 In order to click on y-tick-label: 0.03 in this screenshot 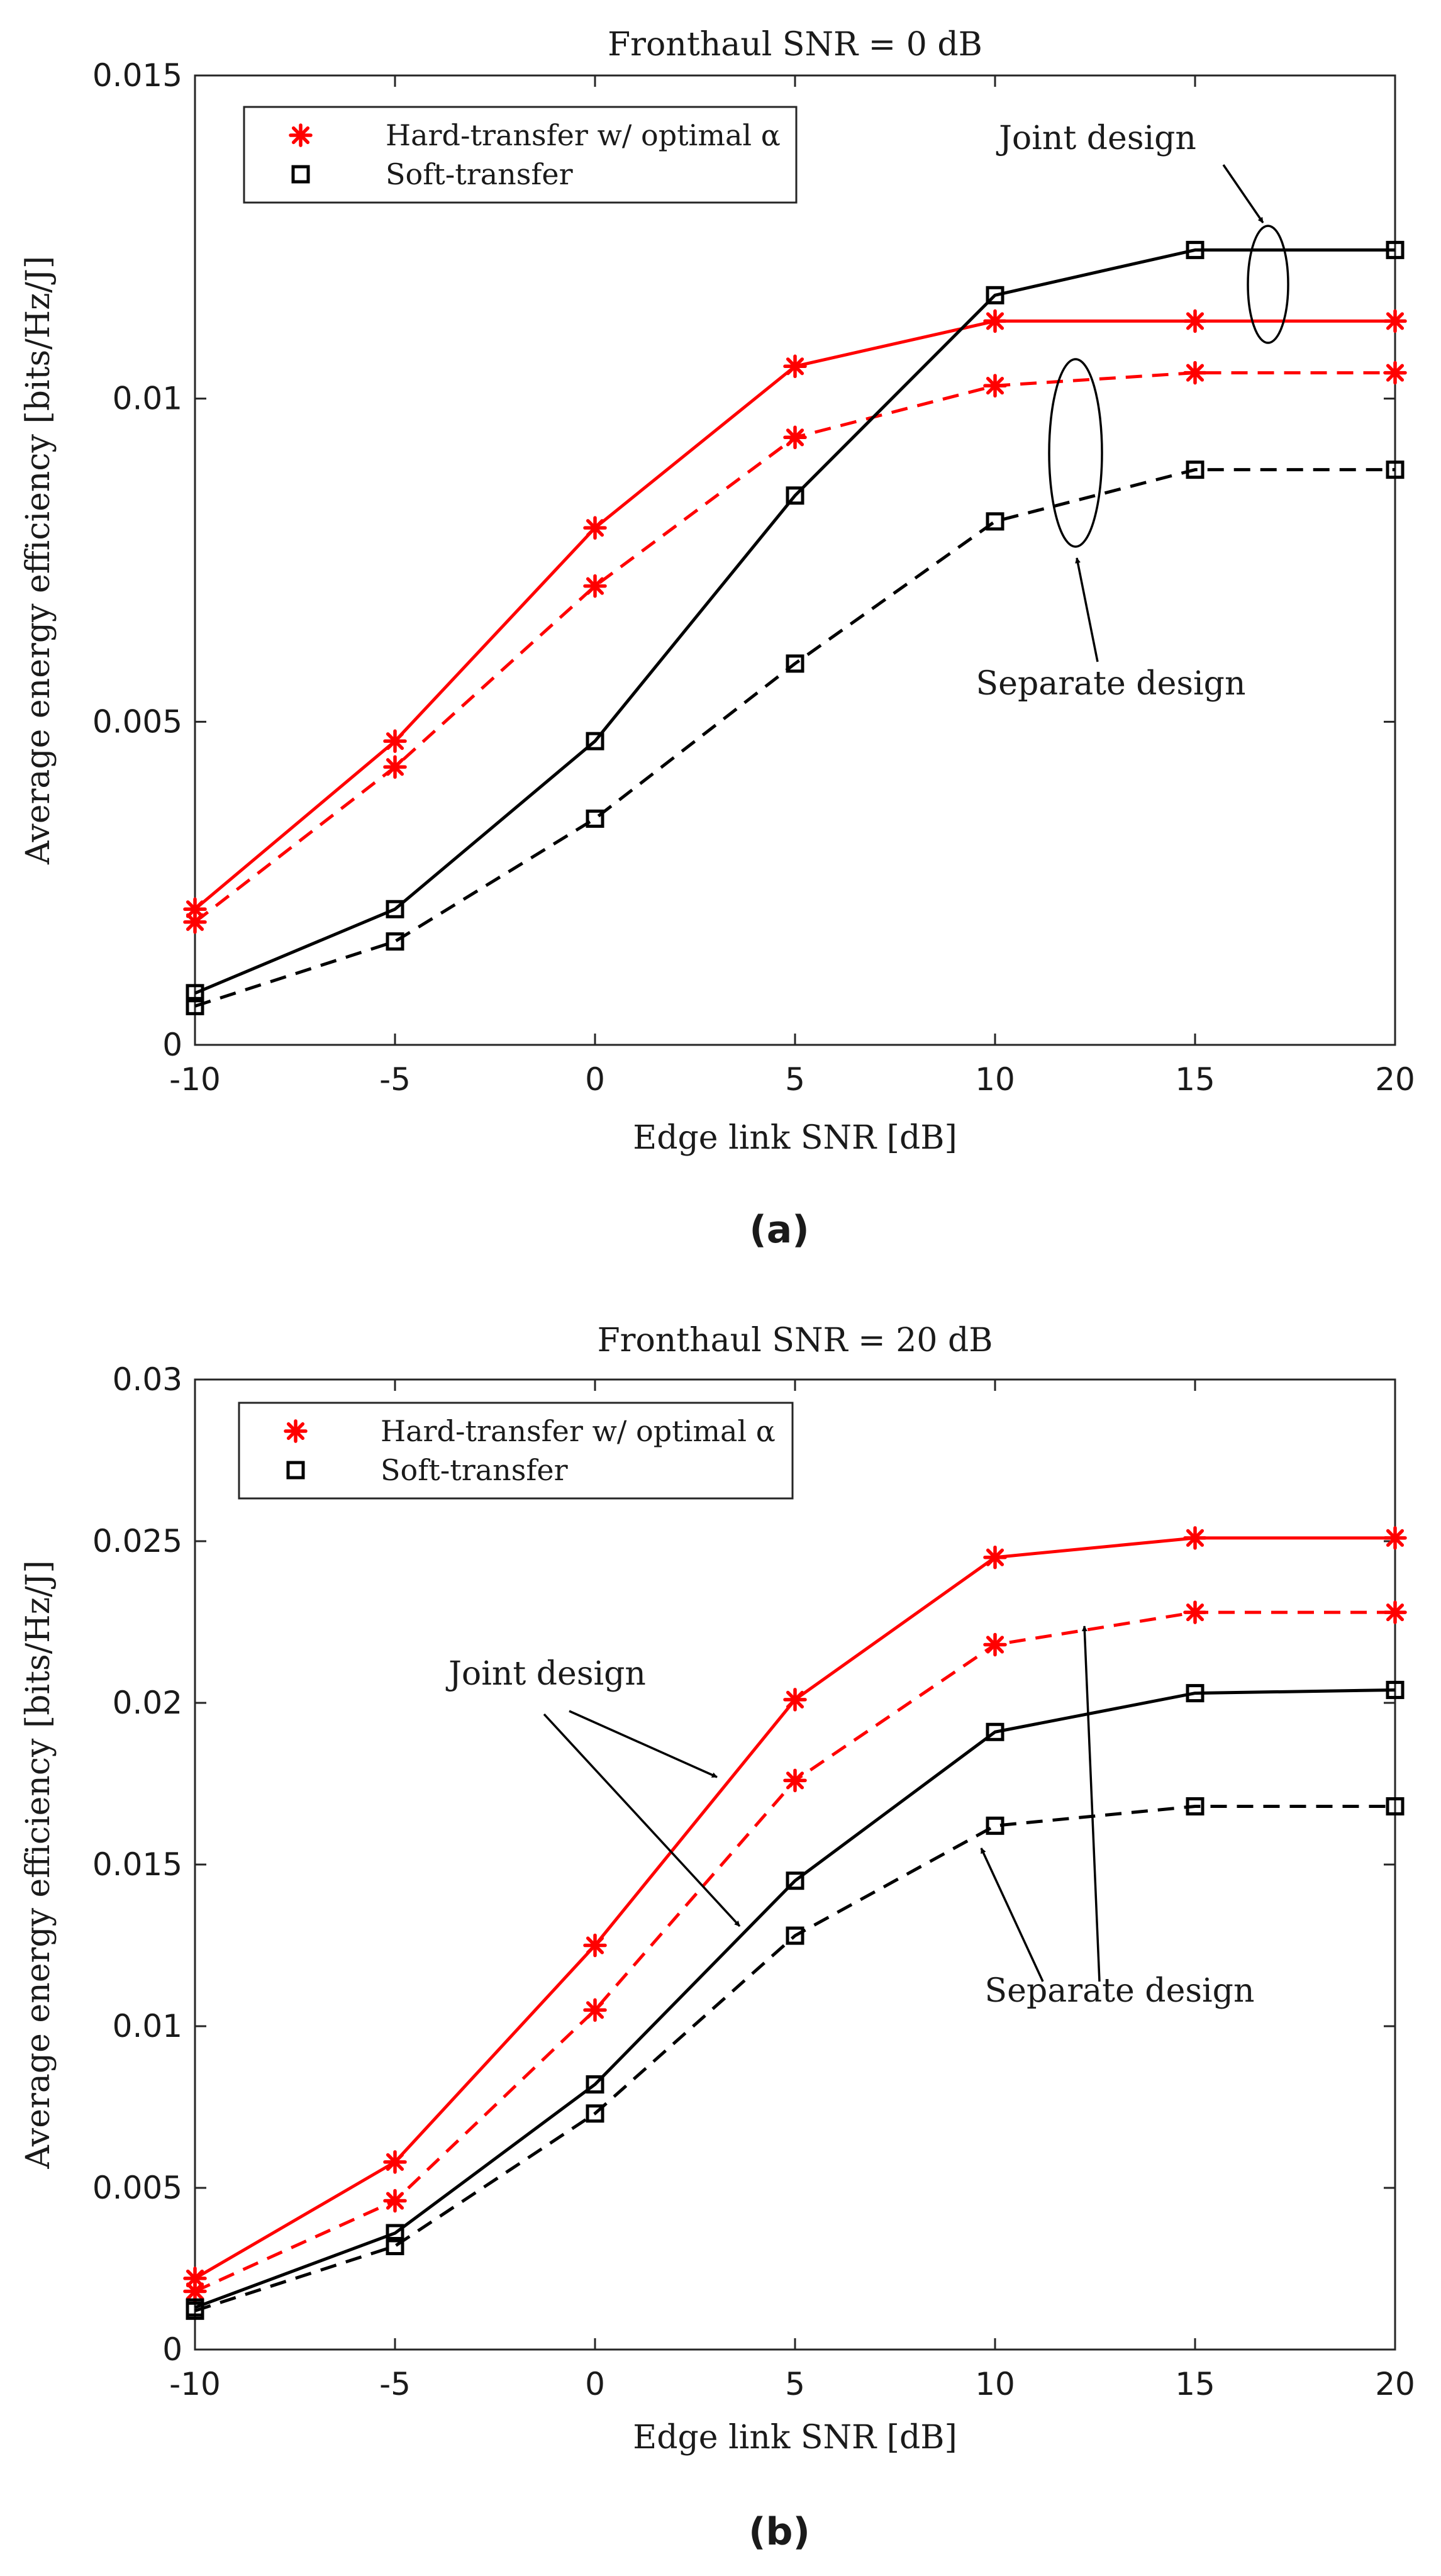, I will do `click(147, 1379)`.